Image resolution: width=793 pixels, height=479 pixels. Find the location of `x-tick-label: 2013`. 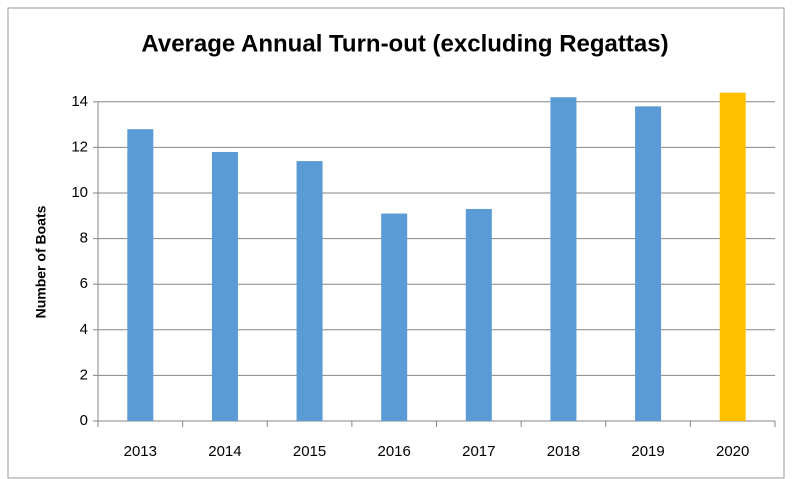

x-tick-label: 2013 is located at coordinates (140, 451).